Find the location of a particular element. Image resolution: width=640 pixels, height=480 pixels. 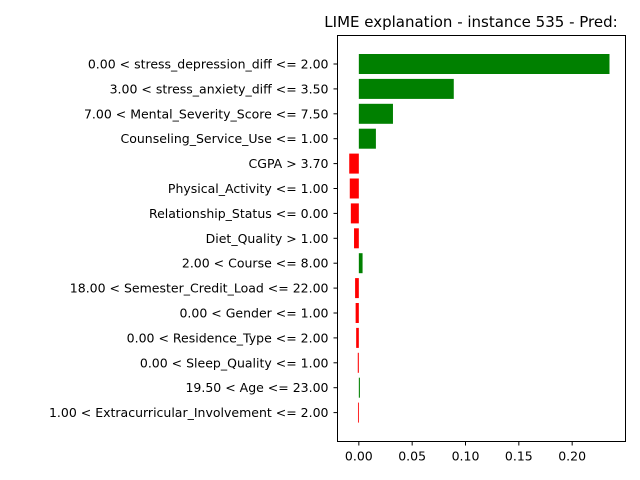

y-tick-label-12: 0.00 < Sleep_Quality <= 1.00 is located at coordinates (234, 362).